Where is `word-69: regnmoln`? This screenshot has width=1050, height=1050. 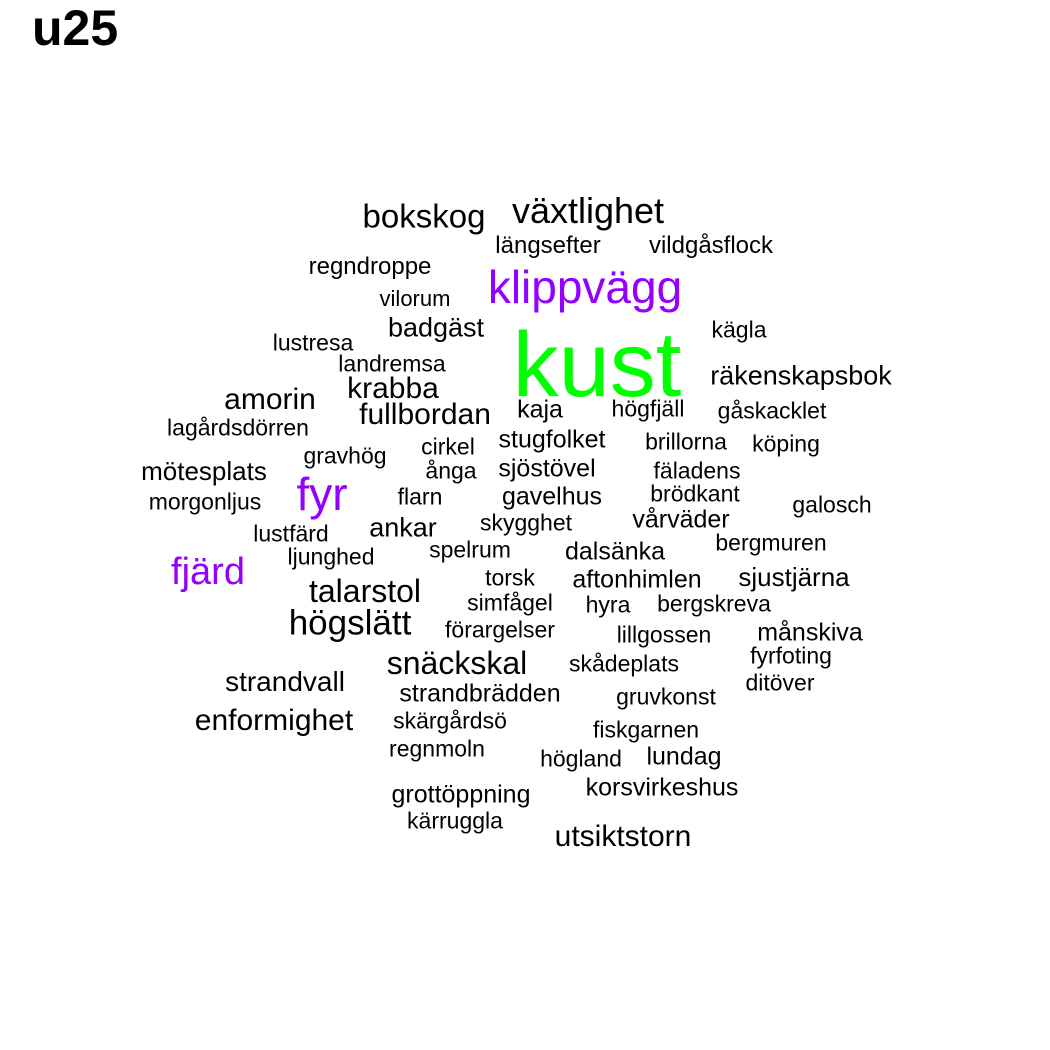 word-69: regnmoln is located at coordinates (437, 748).